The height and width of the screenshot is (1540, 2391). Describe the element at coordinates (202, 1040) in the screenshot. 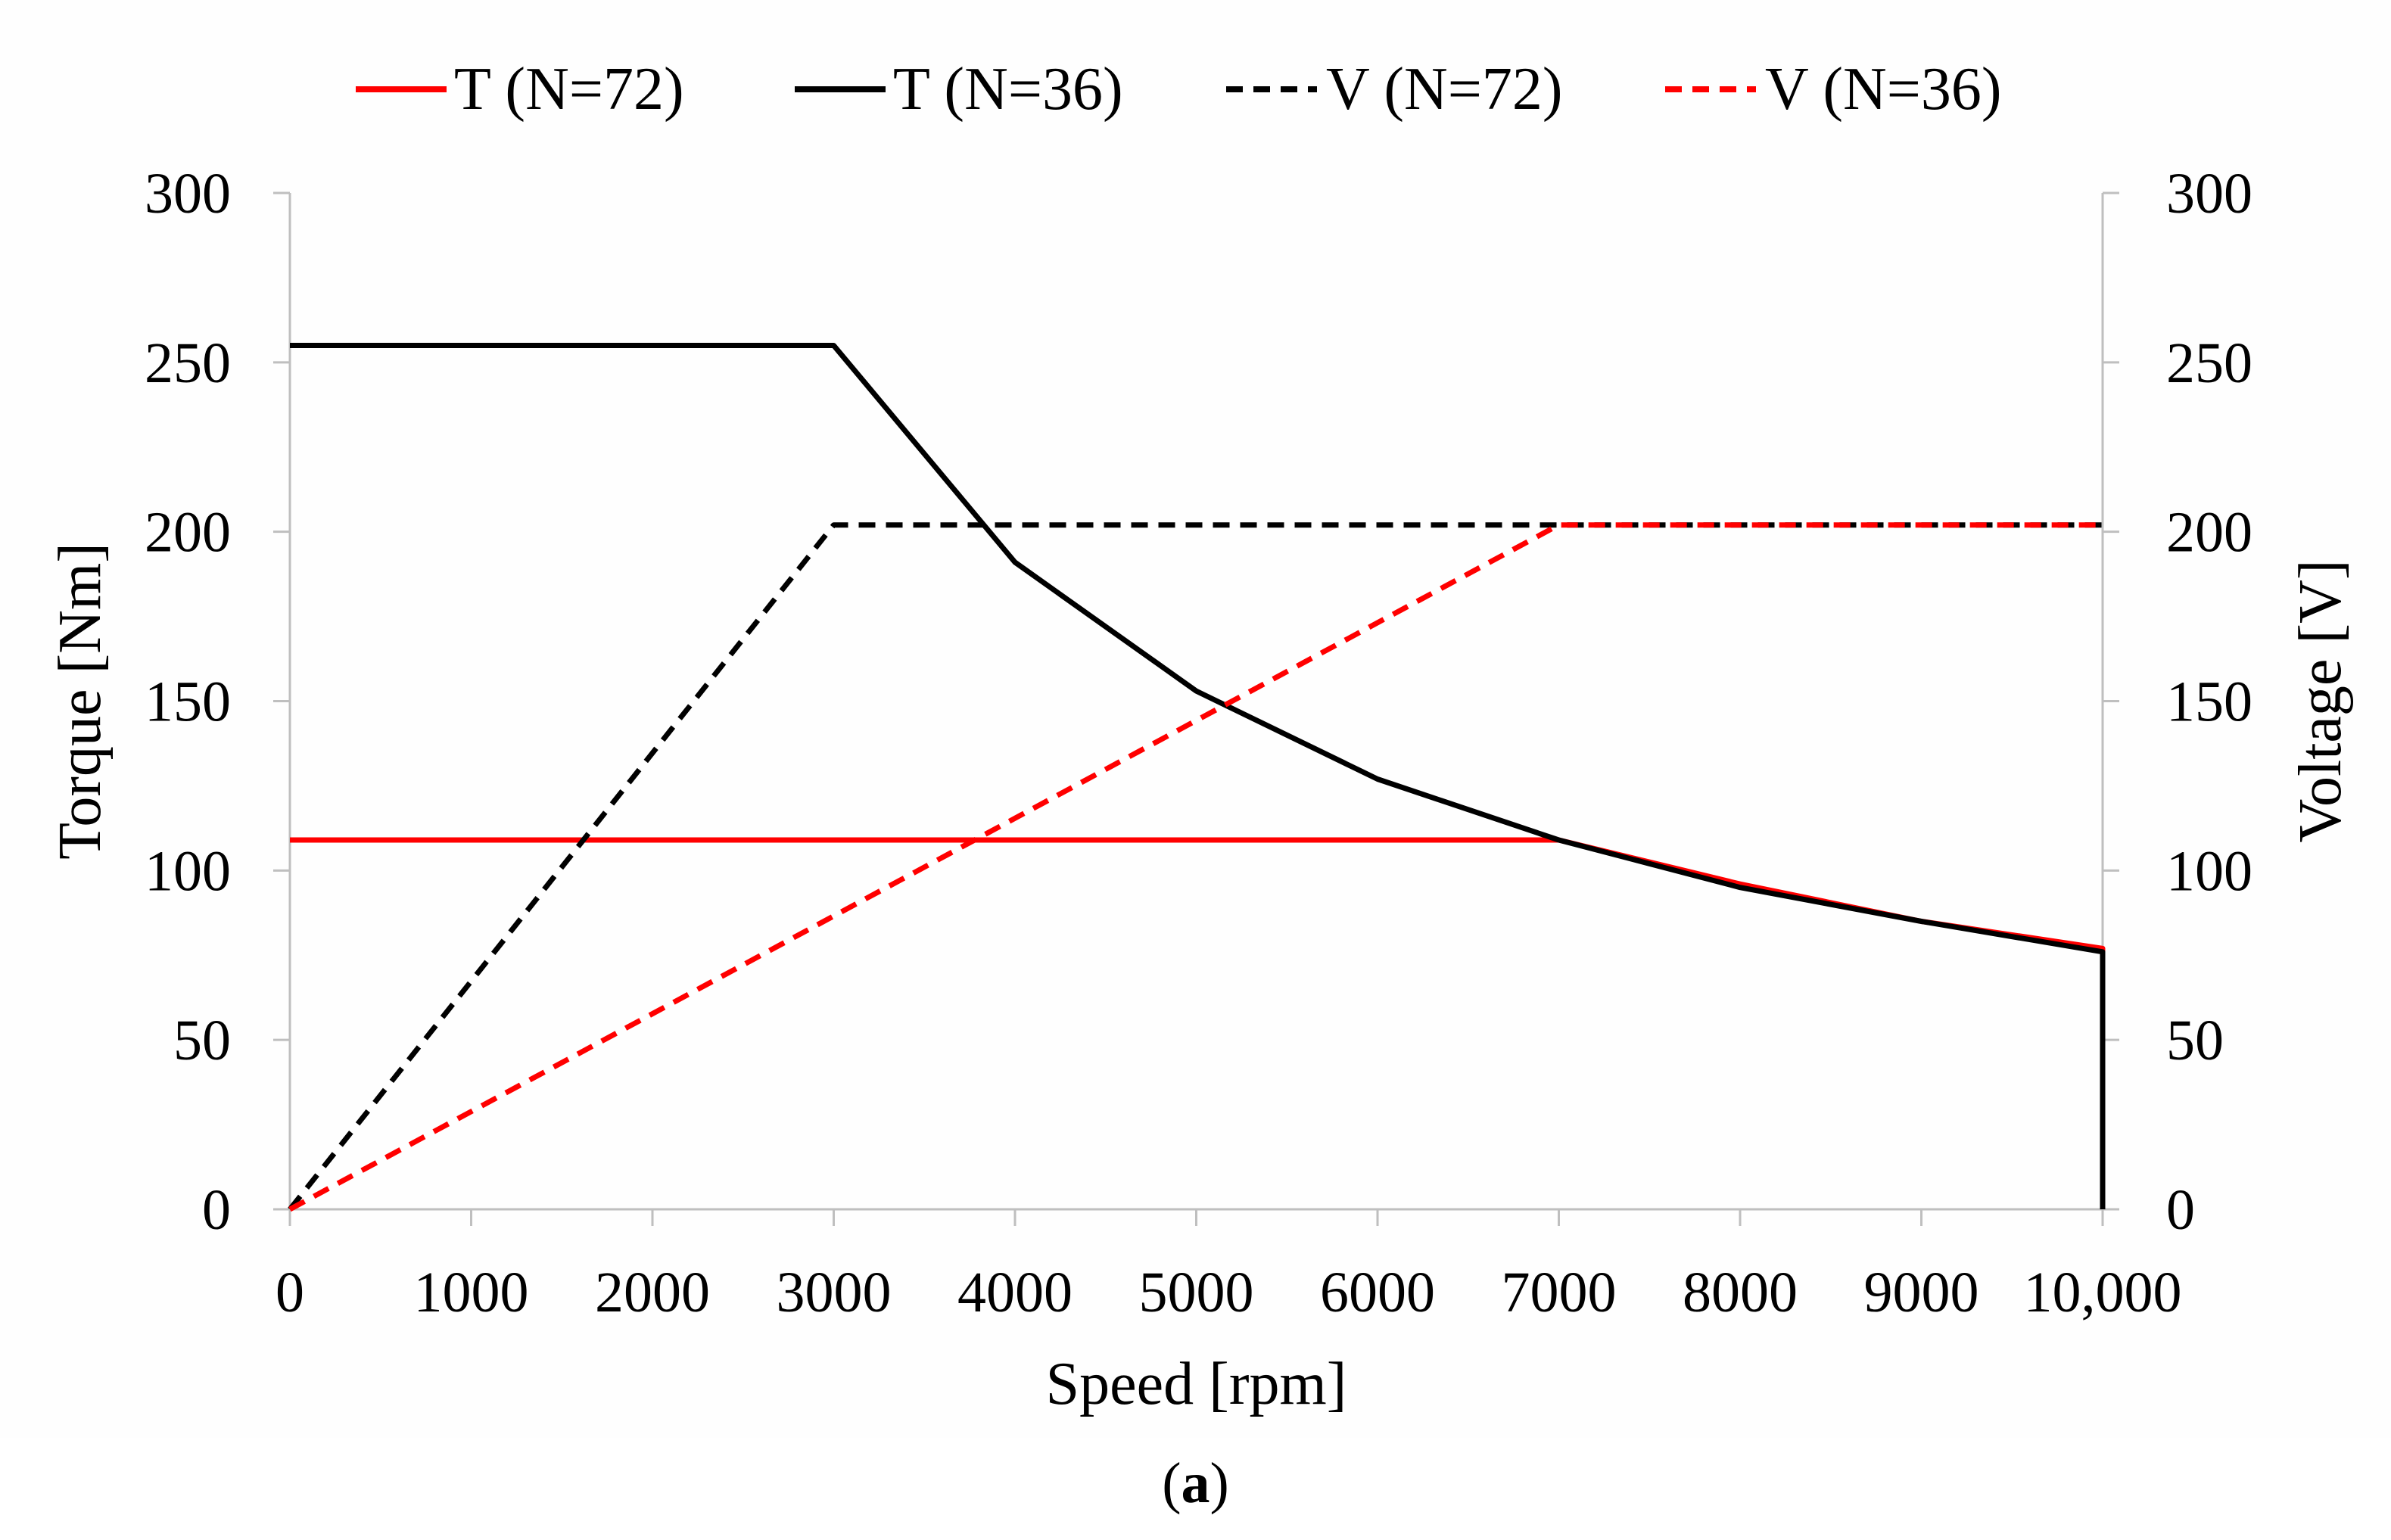

I see `y-tick-label-left: 50` at that location.